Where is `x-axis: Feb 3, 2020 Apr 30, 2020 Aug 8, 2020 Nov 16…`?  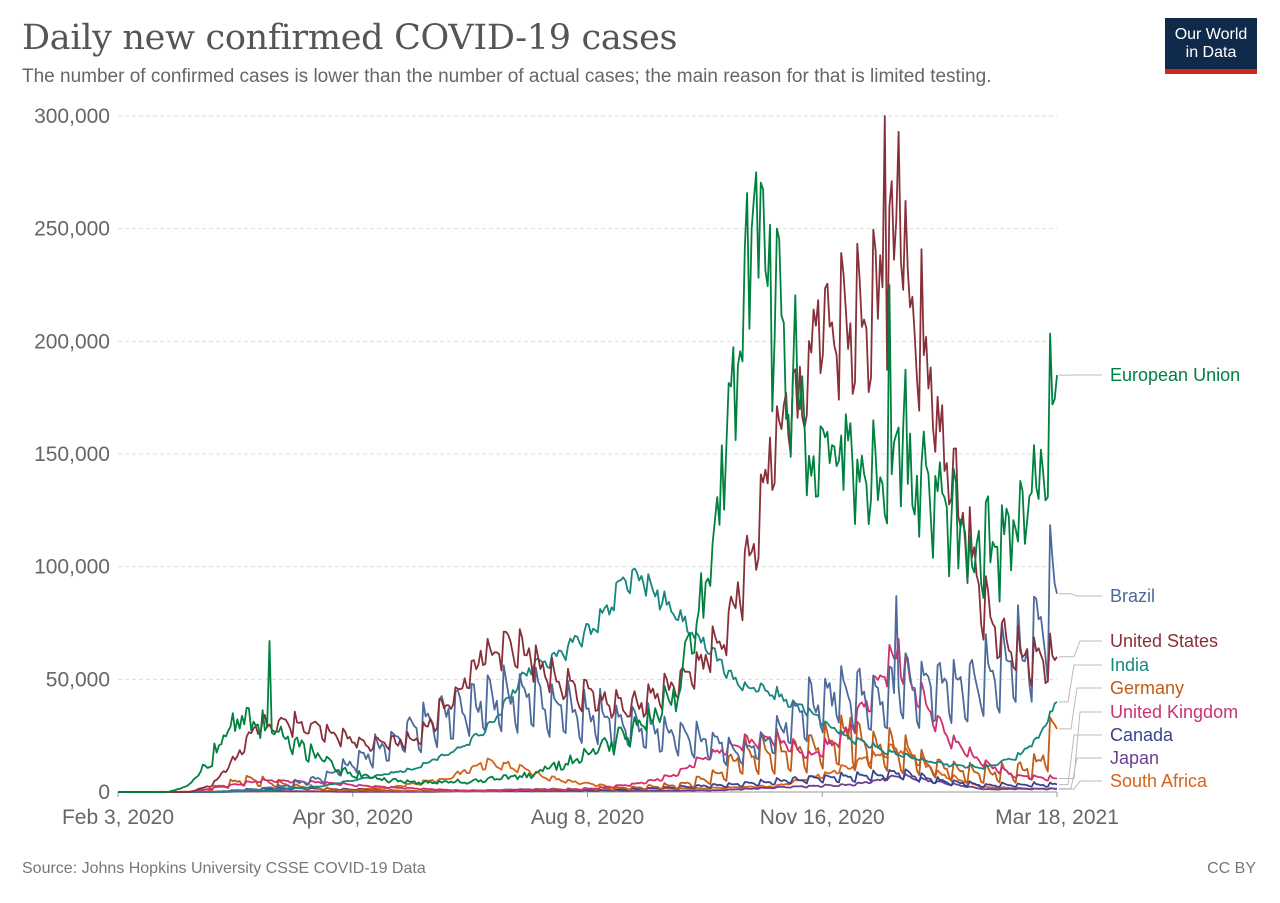
x-axis: Feb 3, 2020 Apr 30, 2020 Aug 8, 2020 Nov 16… is located at coordinates (590, 810).